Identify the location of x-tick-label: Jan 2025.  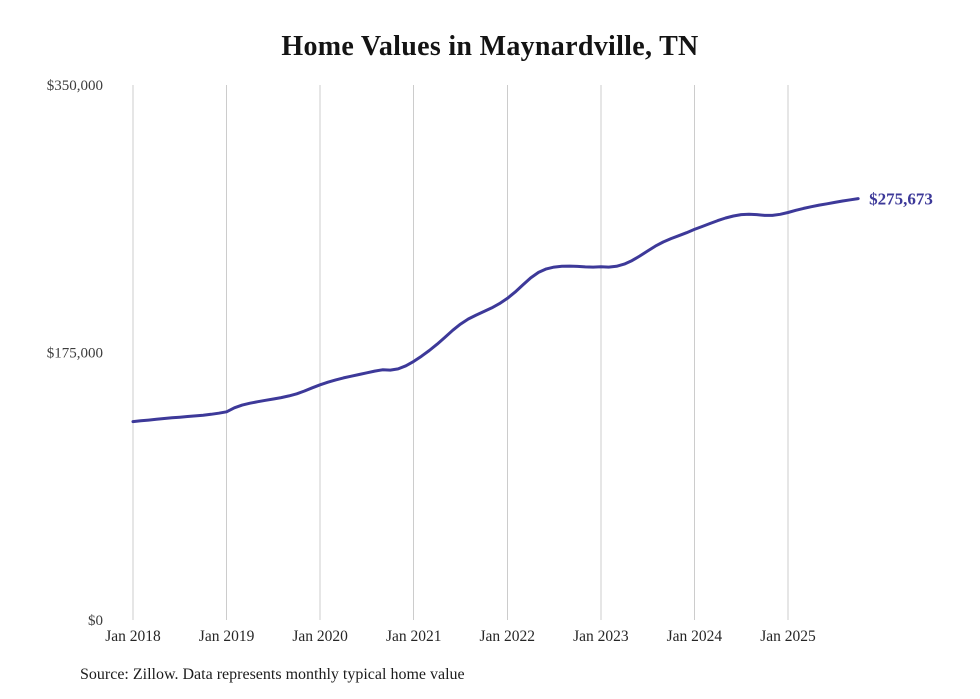
(788, 636).